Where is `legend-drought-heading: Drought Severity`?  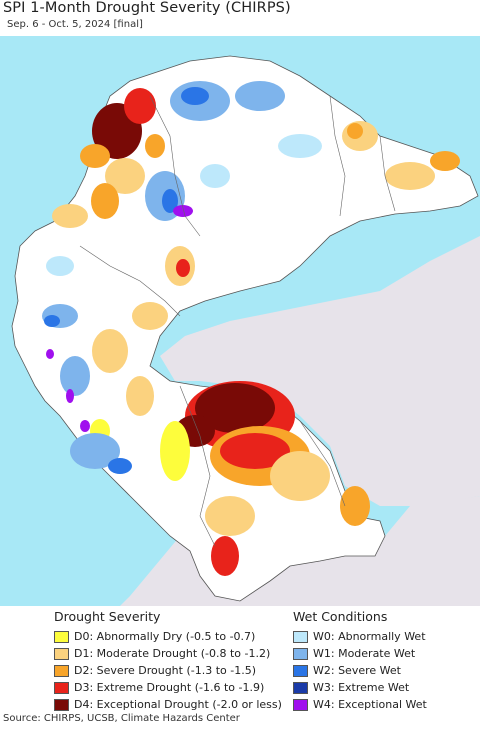
legend-drought-heading: Drought Severity is located at coordinates (107, 616).